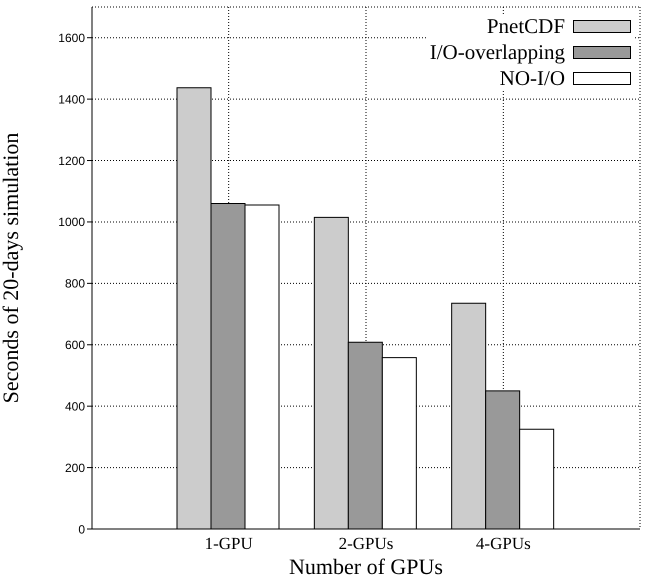 This screenshot has width=645, height=578. I want to click on y-tick-label: 400, so click(75, 406).